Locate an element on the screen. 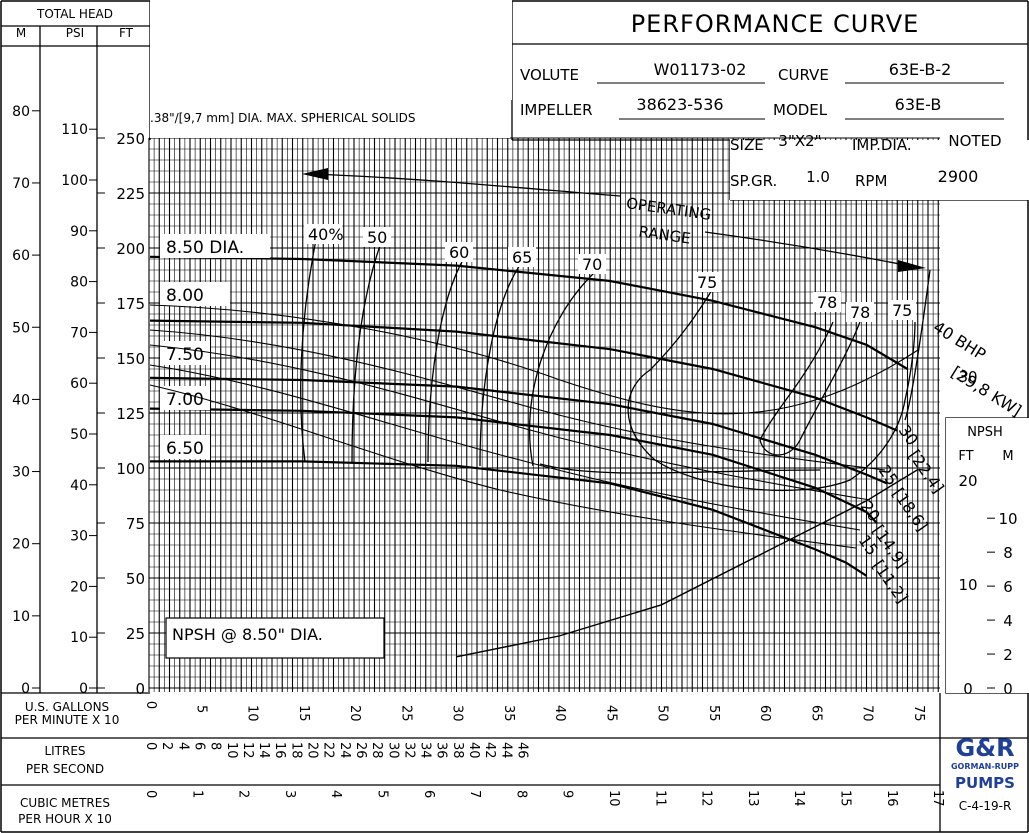 The height and width of the screenshot is (833, 1029). efficiency-label: 78 is located at coordinates (860, 312).